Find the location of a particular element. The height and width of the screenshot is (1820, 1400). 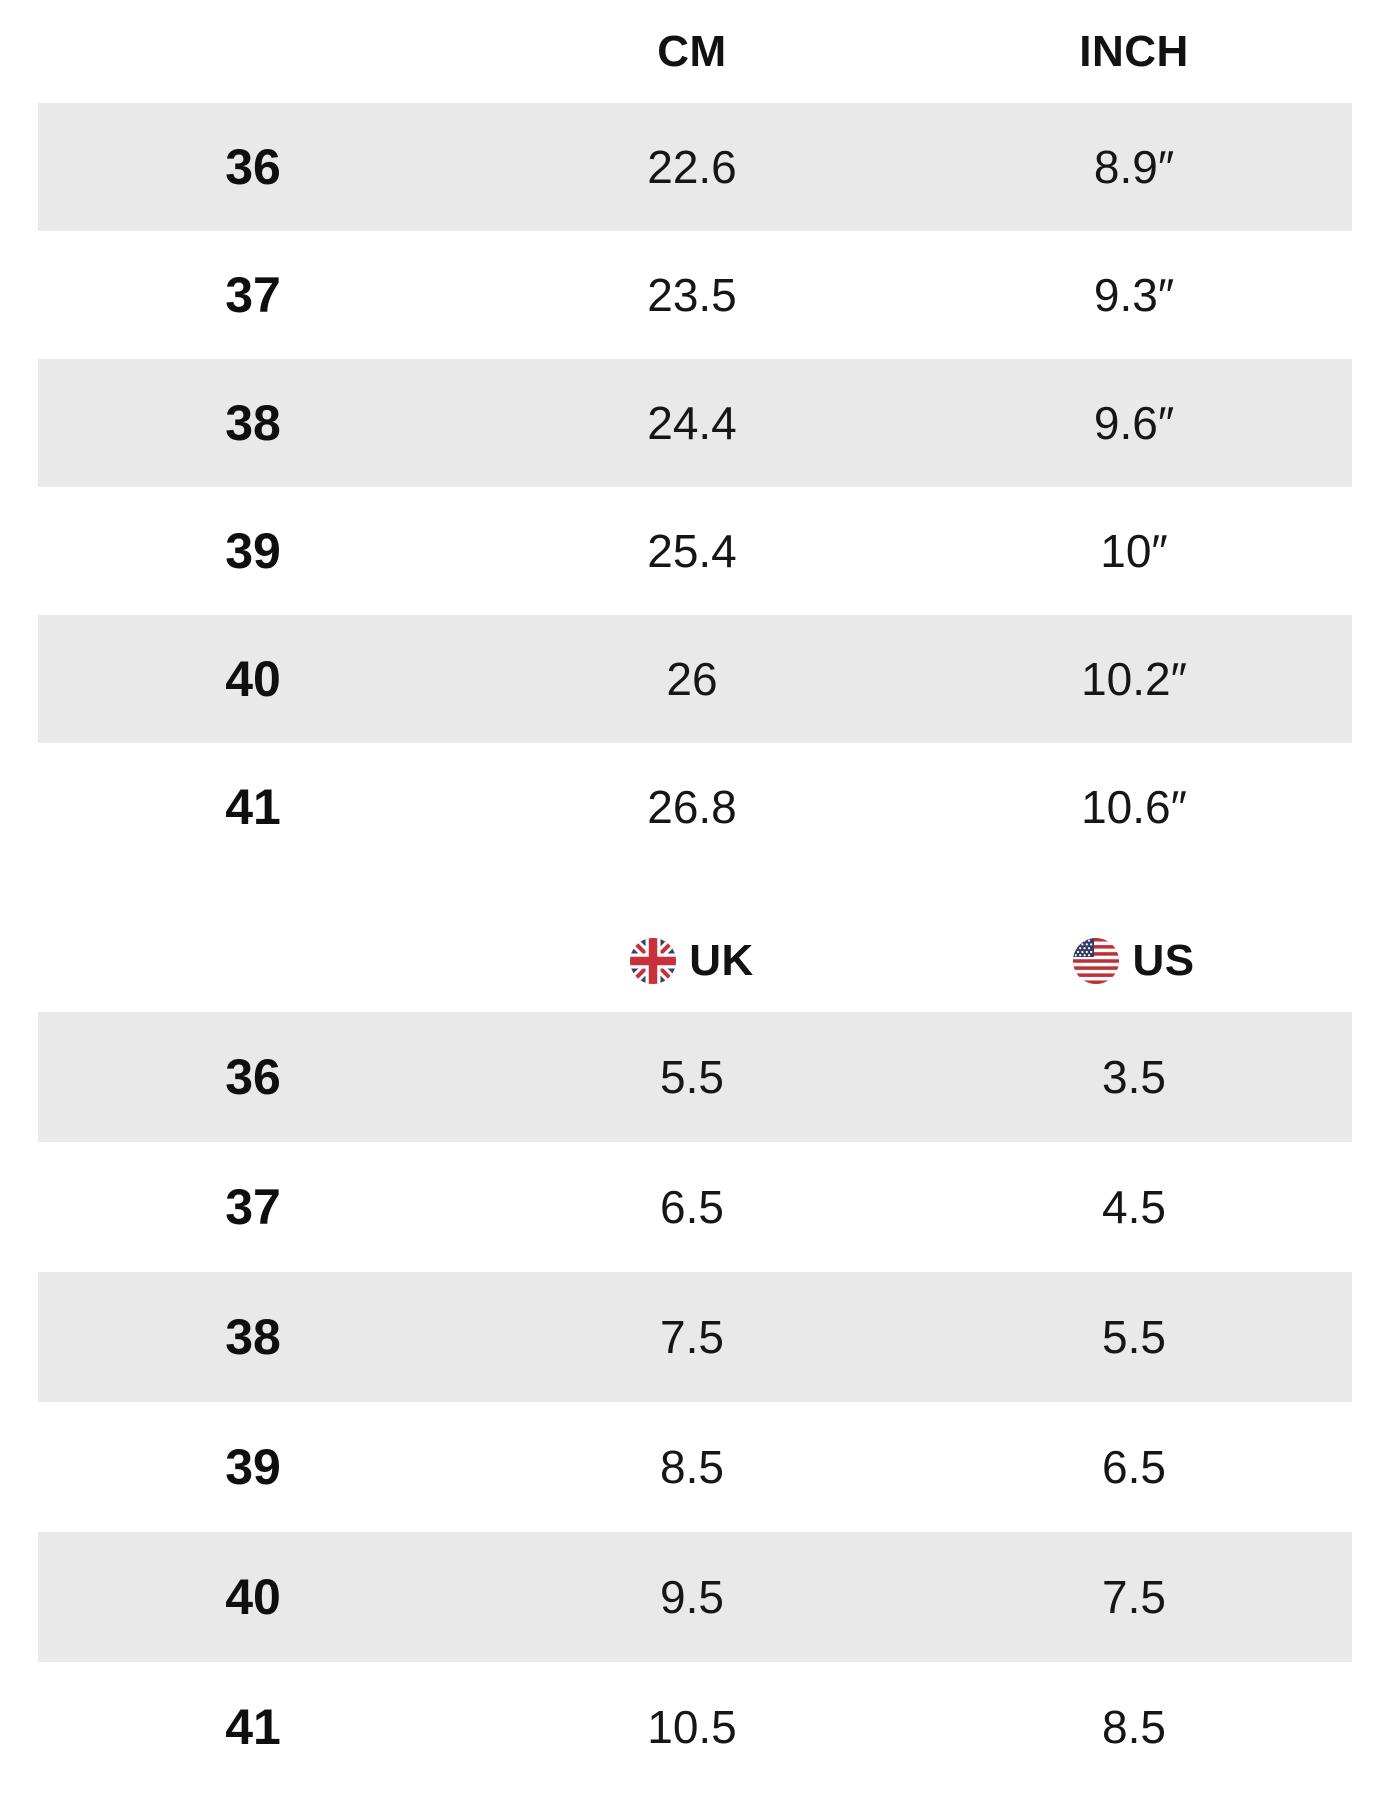

uk-column-label: UK is located at coordinates (721, 960).